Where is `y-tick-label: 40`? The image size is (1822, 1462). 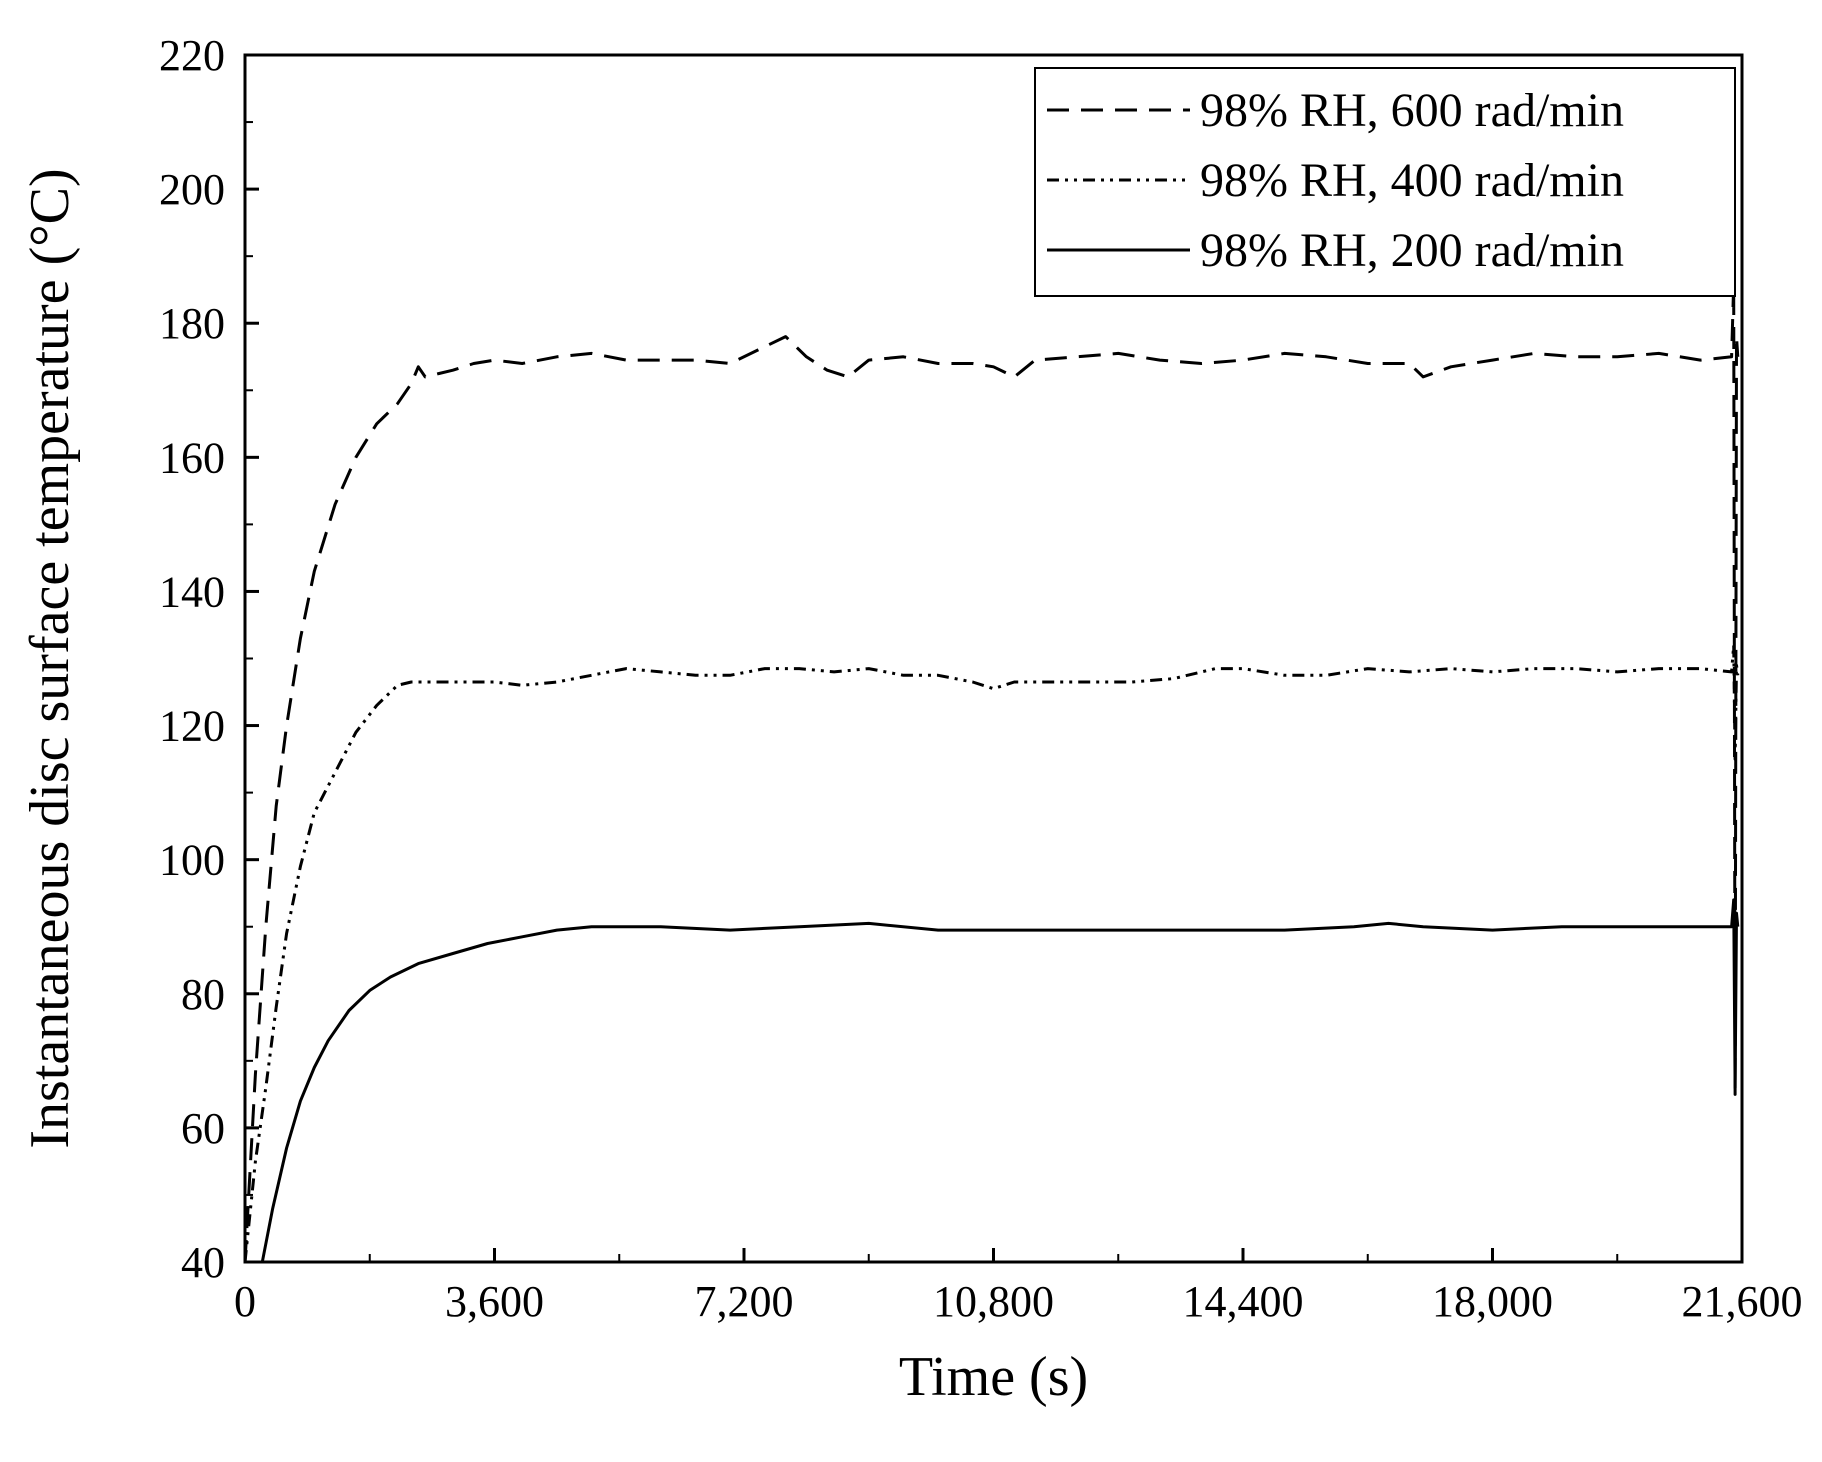 y-tick-label: 40 is located at coordinates (203, 1262).